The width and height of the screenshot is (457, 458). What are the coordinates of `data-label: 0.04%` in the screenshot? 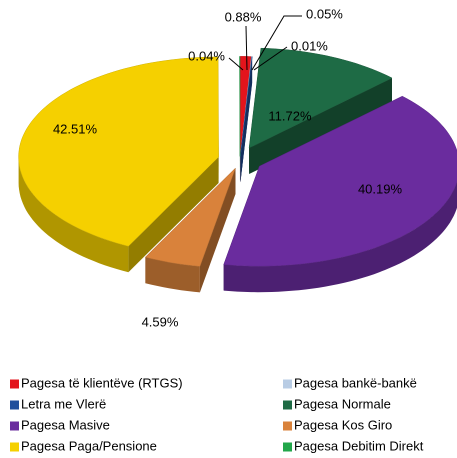 It's located at (206, 55).